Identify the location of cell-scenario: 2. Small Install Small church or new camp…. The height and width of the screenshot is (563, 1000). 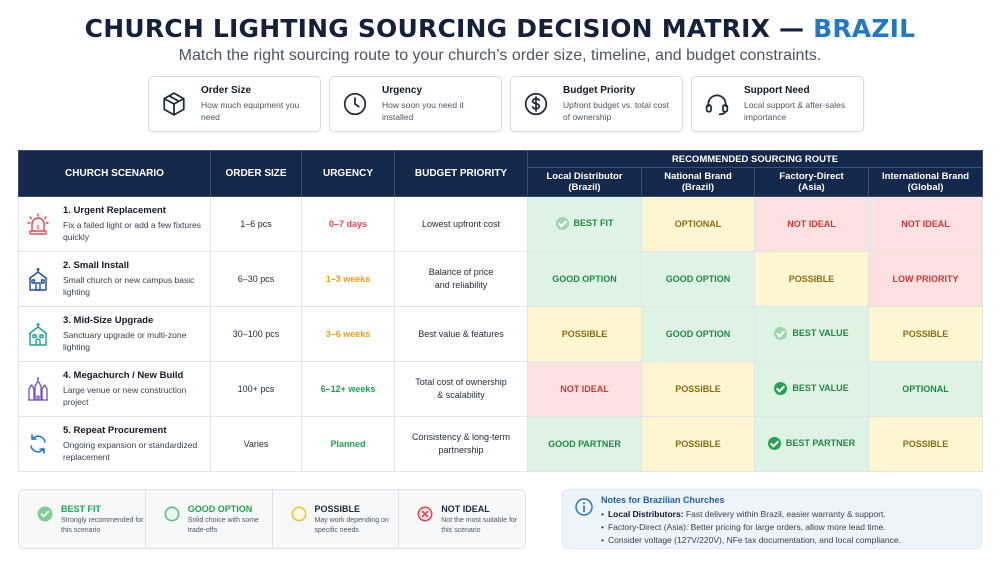
(114, 279).